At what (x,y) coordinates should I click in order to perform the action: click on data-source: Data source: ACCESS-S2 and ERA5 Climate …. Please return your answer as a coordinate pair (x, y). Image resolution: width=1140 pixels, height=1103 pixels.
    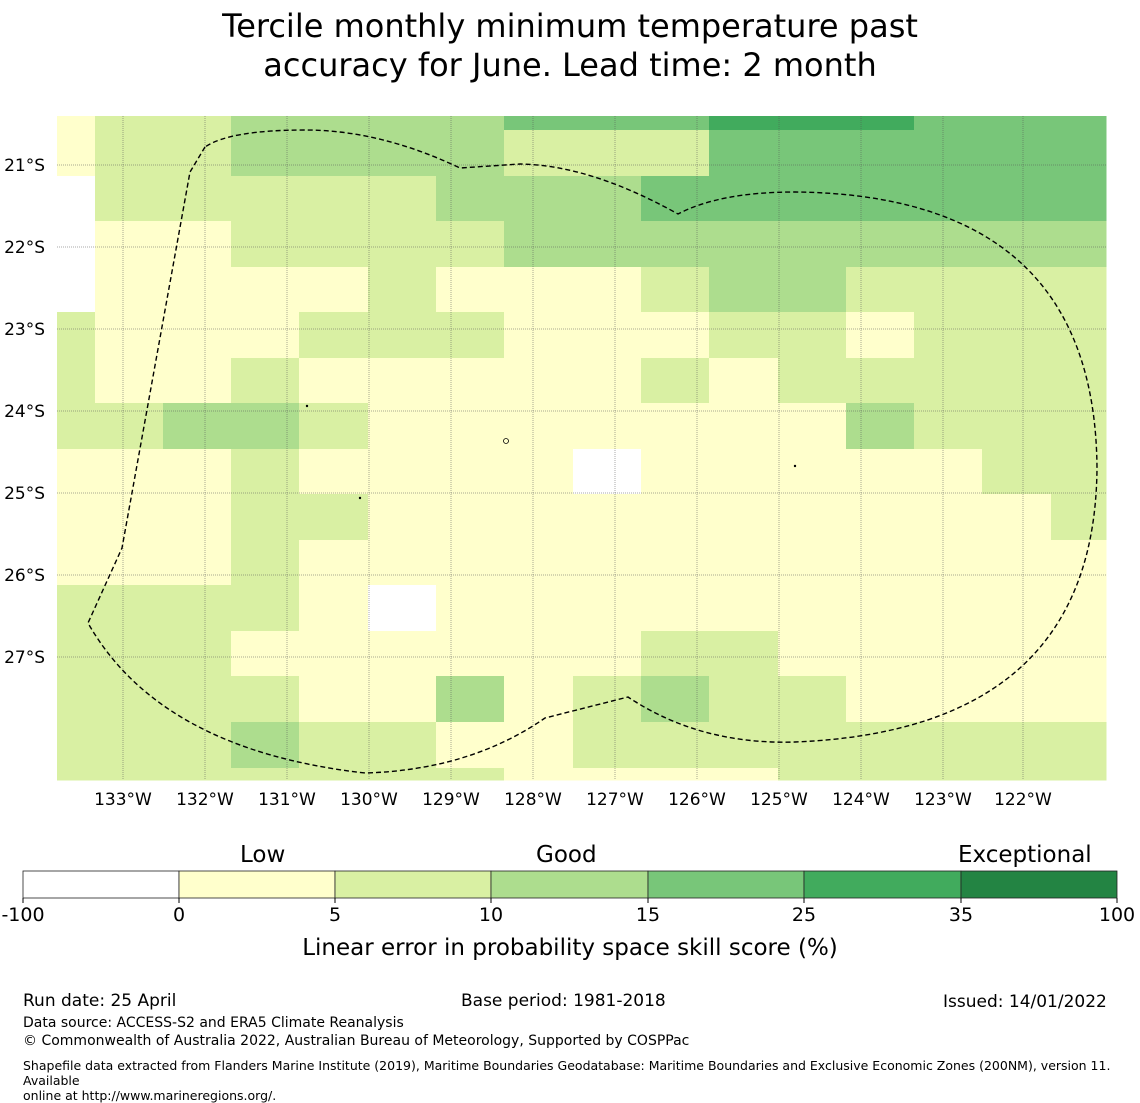
    Looking at the image, I should click on (213, 1023).